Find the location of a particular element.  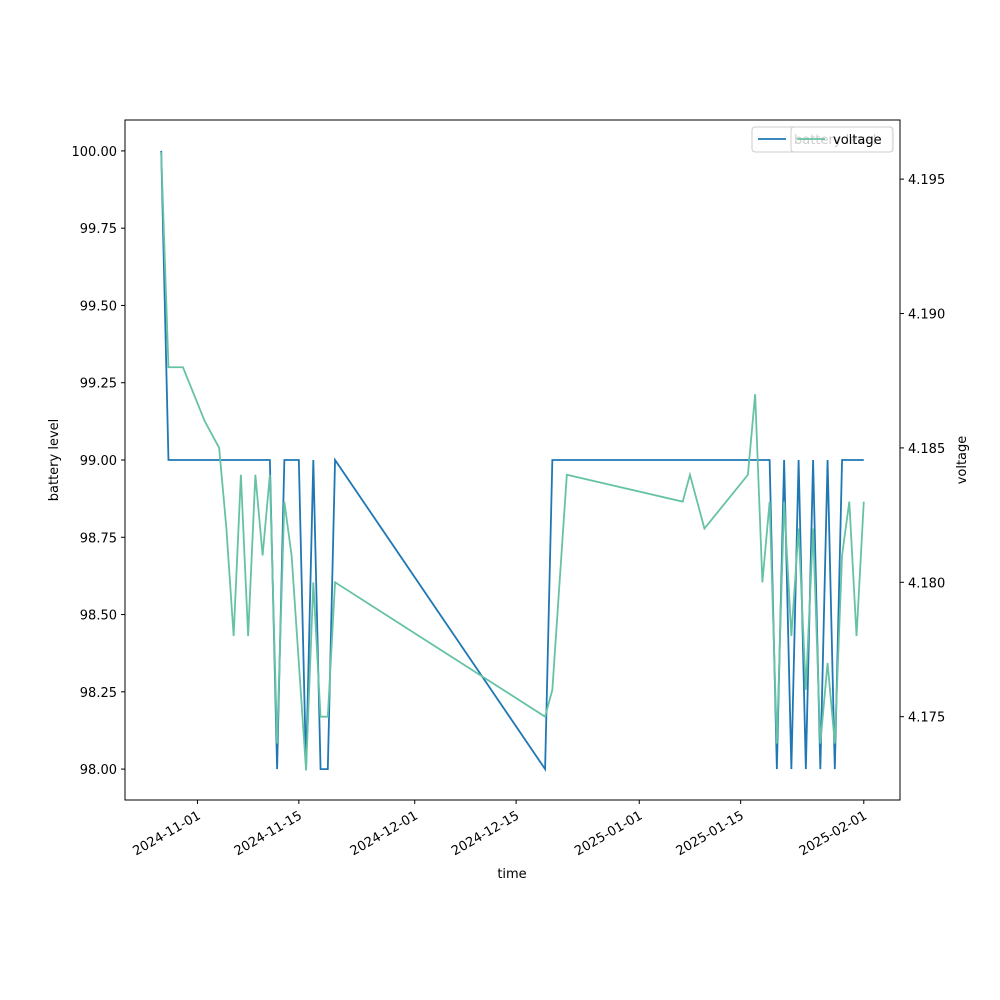

y2-tick-label: 4.190 is located at coordinates (926, 315).